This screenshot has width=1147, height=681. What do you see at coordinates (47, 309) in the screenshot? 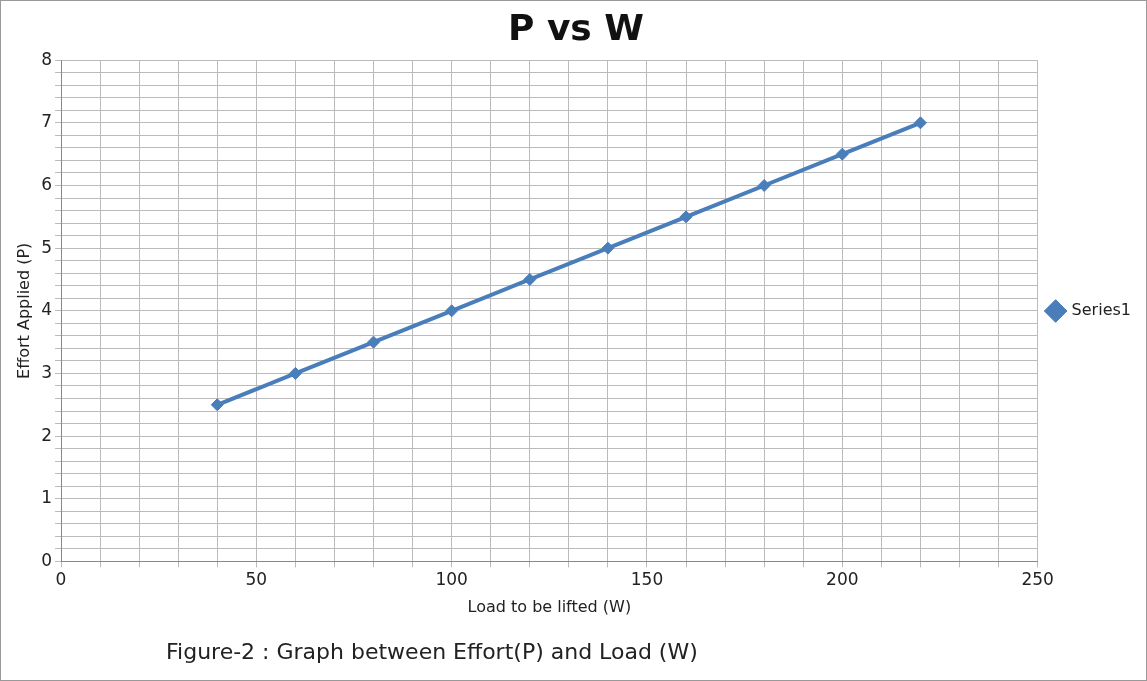
I see `y-tick-label: 4` at bounding box center [47, 309].